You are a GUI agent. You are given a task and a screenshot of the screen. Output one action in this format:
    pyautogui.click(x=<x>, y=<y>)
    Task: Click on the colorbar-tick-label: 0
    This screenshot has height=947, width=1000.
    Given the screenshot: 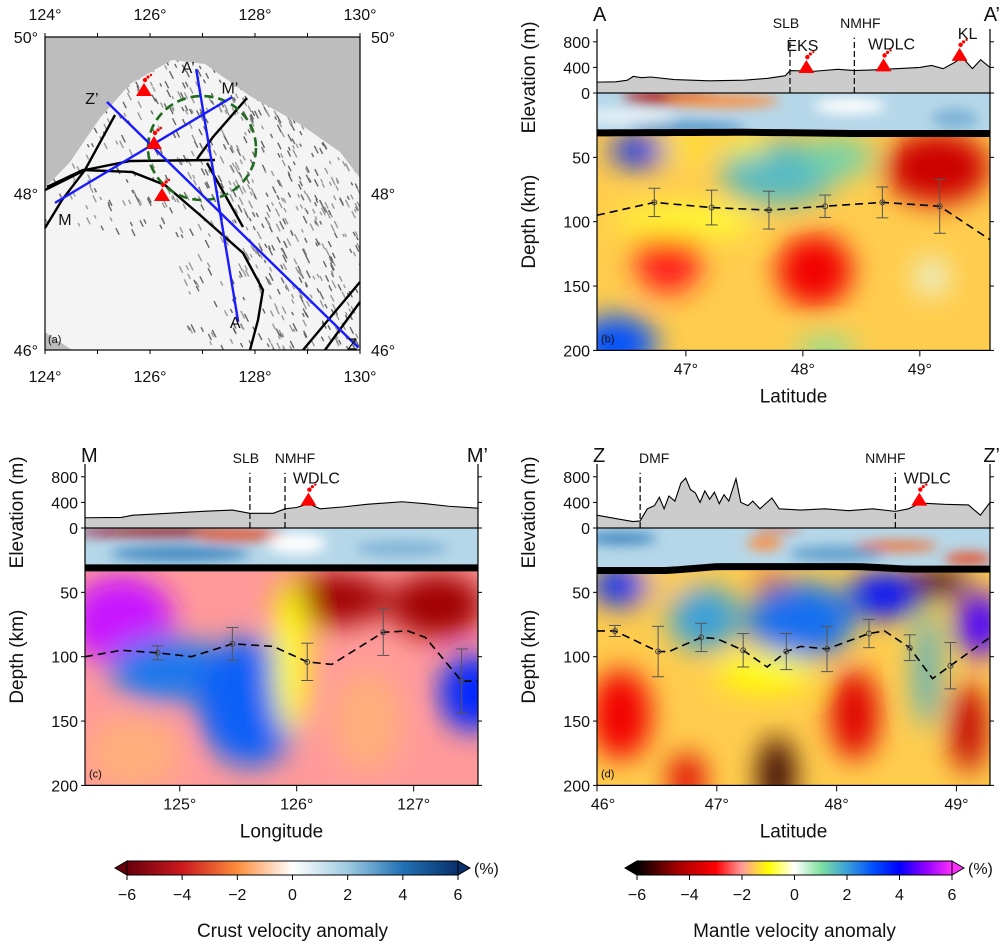 What is the action you would take?
    pyautogui.click(x=794, y=895)
    